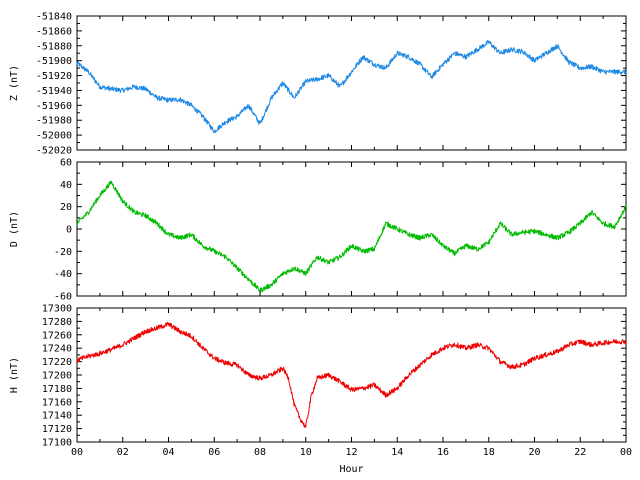 The height and width of the screenshot is (480, 640). I want to click on x-tick-label: 08, so click(260, 452).